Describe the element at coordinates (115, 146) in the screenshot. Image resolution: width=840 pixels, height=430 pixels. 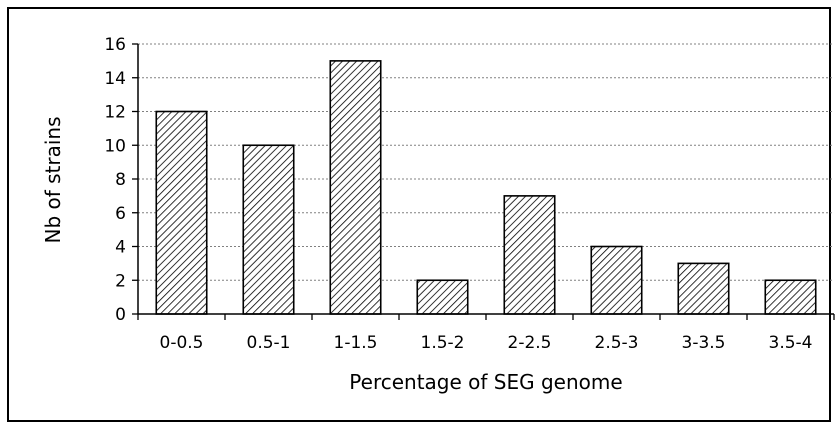
I see `y-tick-label: 10` at that location.